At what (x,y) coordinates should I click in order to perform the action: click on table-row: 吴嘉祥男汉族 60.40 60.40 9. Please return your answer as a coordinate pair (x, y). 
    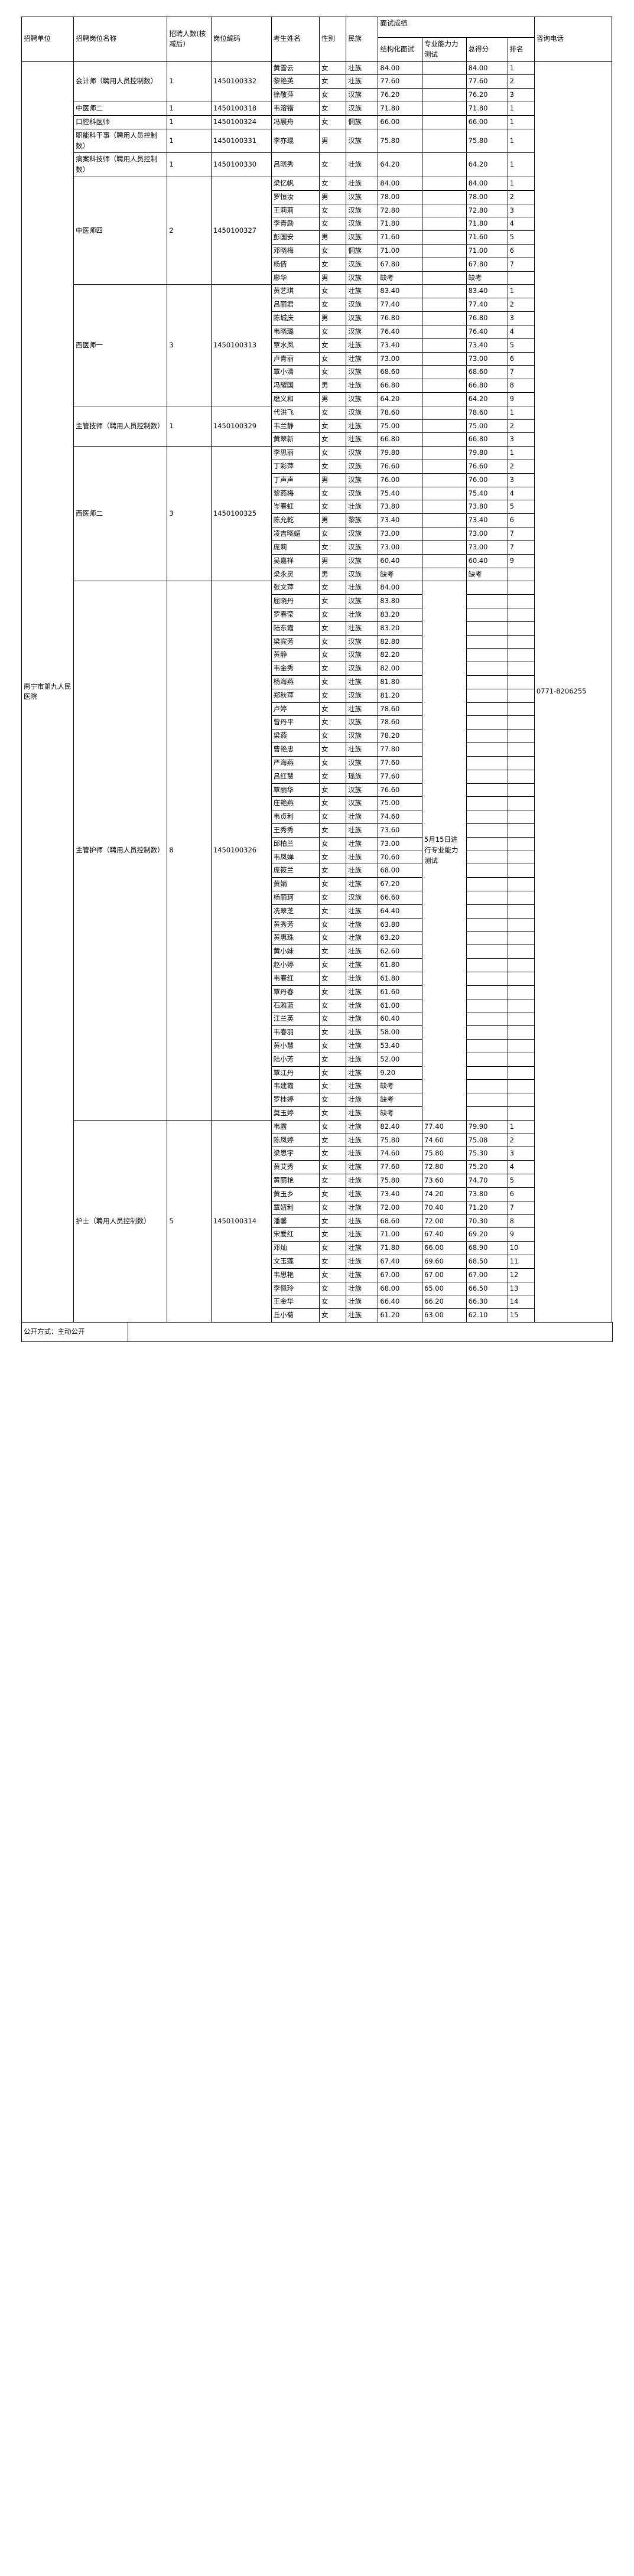
    Looking at the image, I should click on (317, 560).